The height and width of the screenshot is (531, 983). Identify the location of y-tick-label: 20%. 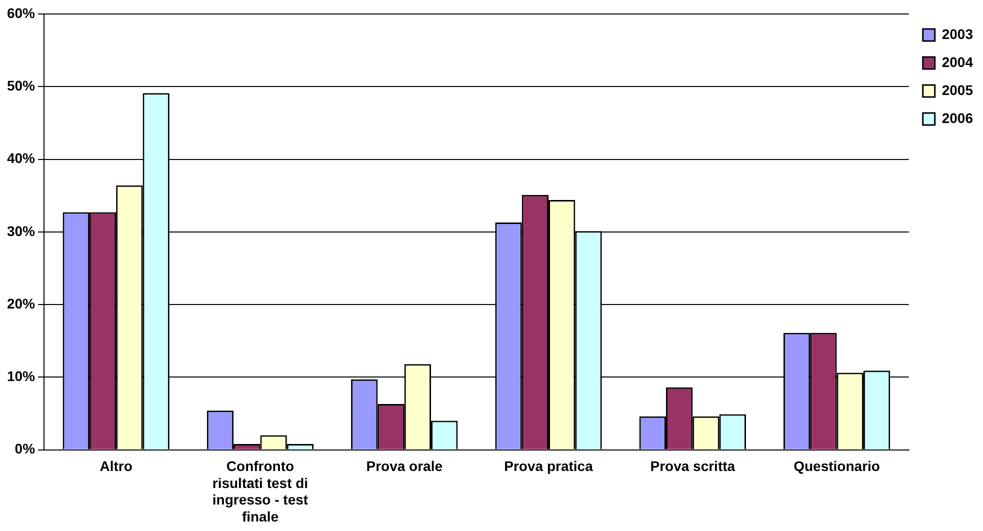
(21, 303).